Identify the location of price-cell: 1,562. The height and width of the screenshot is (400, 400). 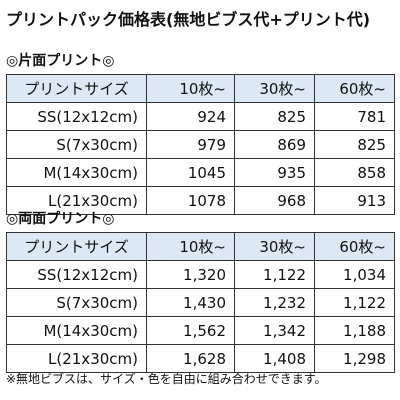
(190, 330).